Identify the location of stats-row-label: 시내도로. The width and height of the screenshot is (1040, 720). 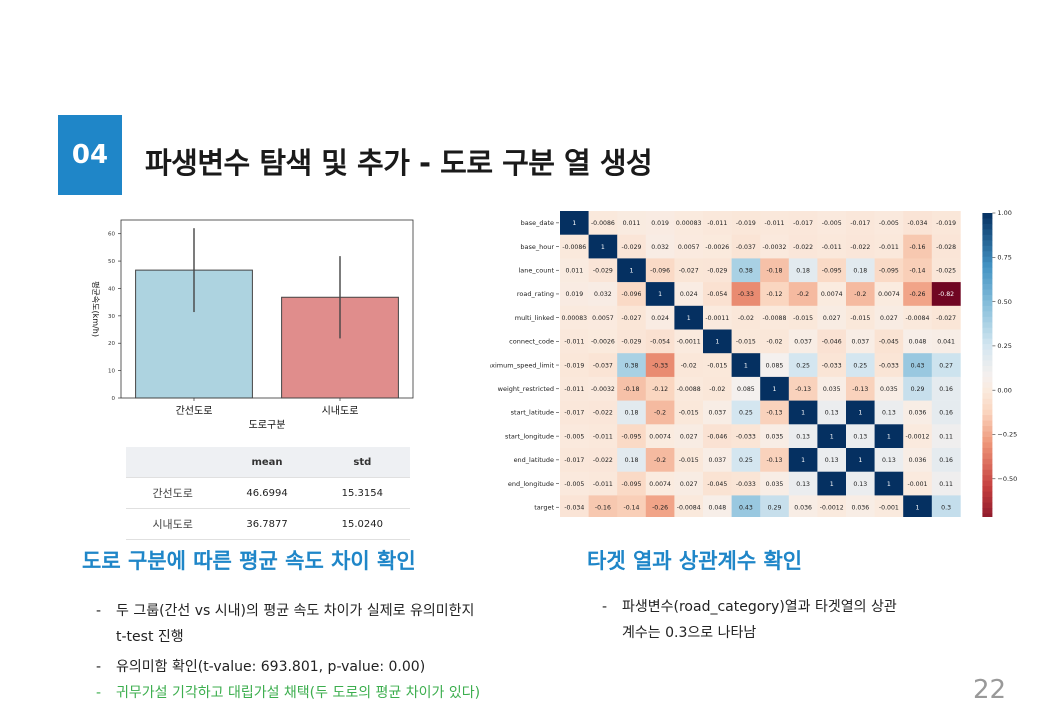
(173, 524).